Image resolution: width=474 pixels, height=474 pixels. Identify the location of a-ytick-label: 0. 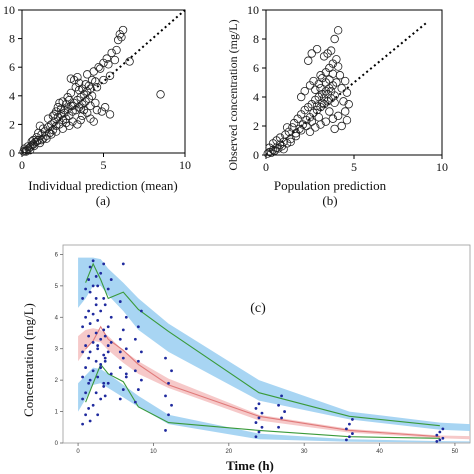
(12, 153).